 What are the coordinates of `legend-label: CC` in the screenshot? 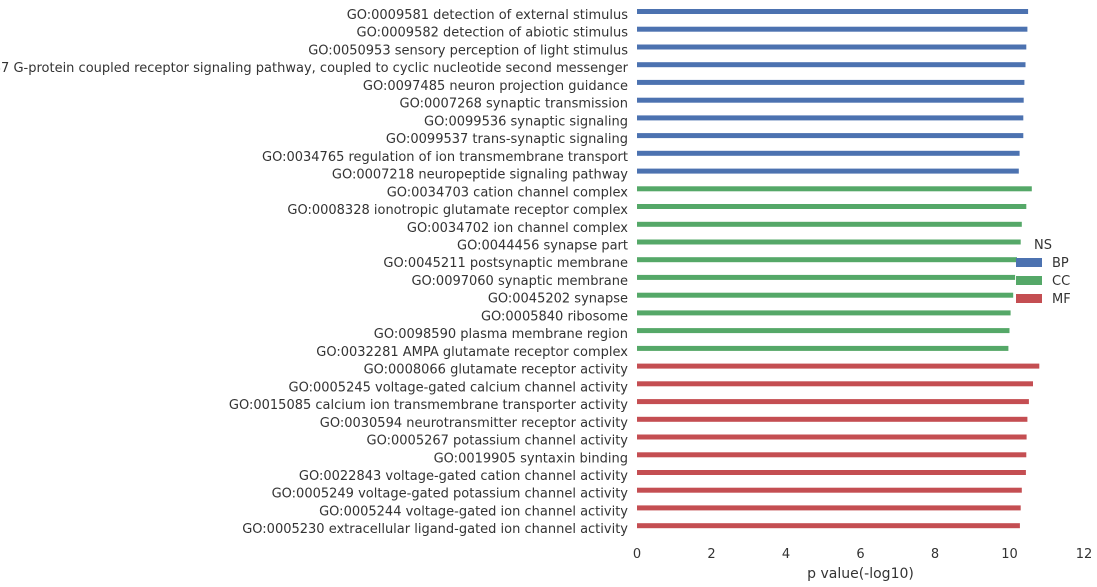 It's located at (1061, 281).